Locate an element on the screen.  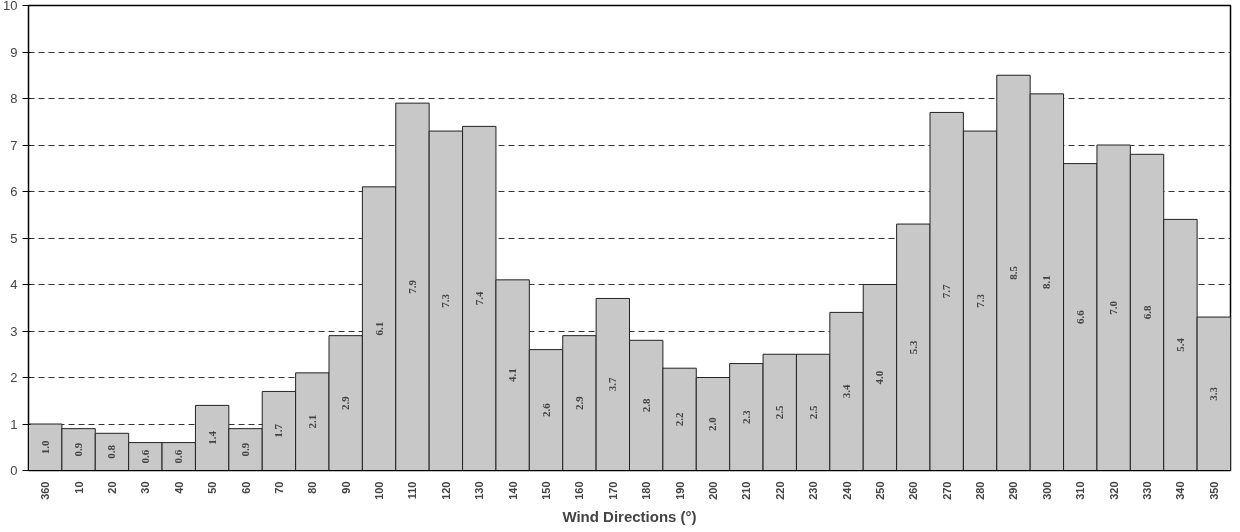
x-tick-label: 300 is located at coordinates (1046, 490).